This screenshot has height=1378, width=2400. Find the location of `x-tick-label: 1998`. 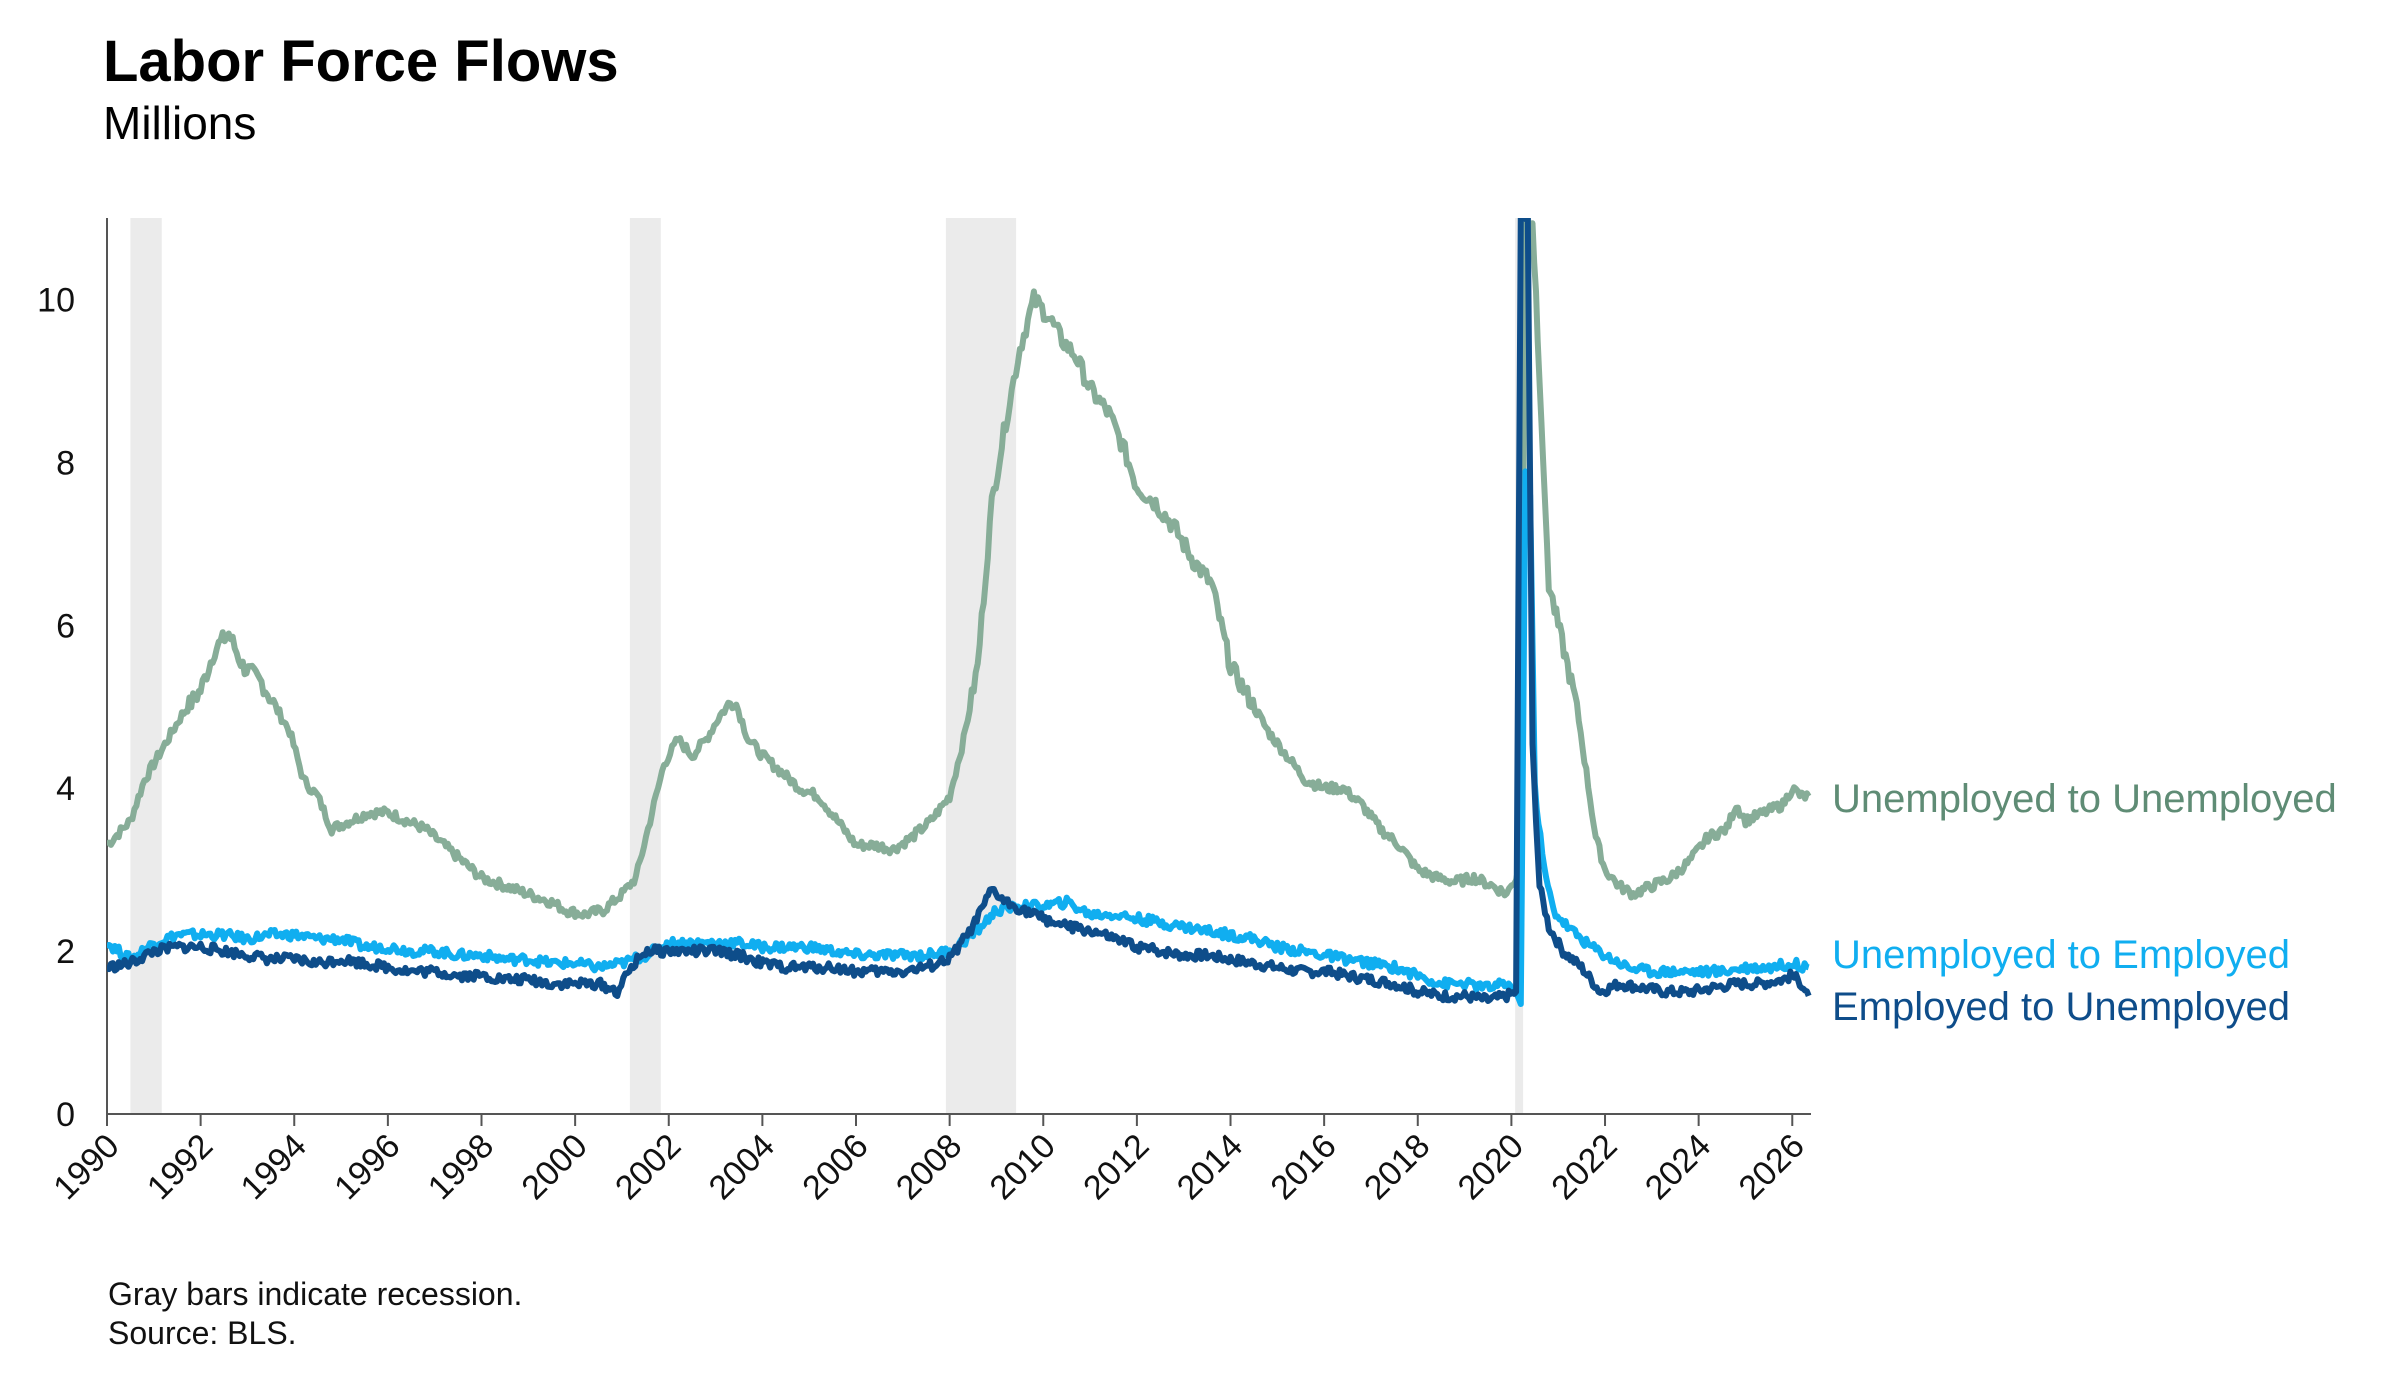

x-tick-label: 1998 is located at coordinates (461, 1167).